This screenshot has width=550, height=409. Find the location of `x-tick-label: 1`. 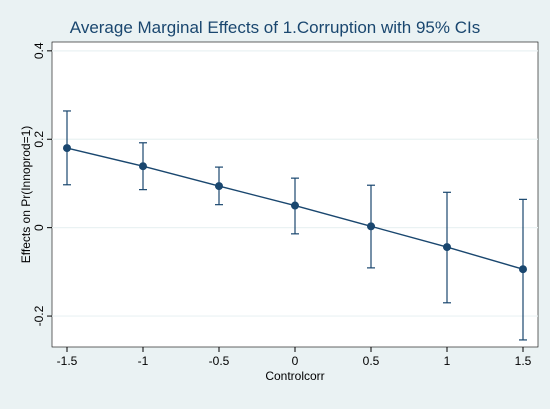

x-tick-label: 1 is located at coordinates (447, 361).